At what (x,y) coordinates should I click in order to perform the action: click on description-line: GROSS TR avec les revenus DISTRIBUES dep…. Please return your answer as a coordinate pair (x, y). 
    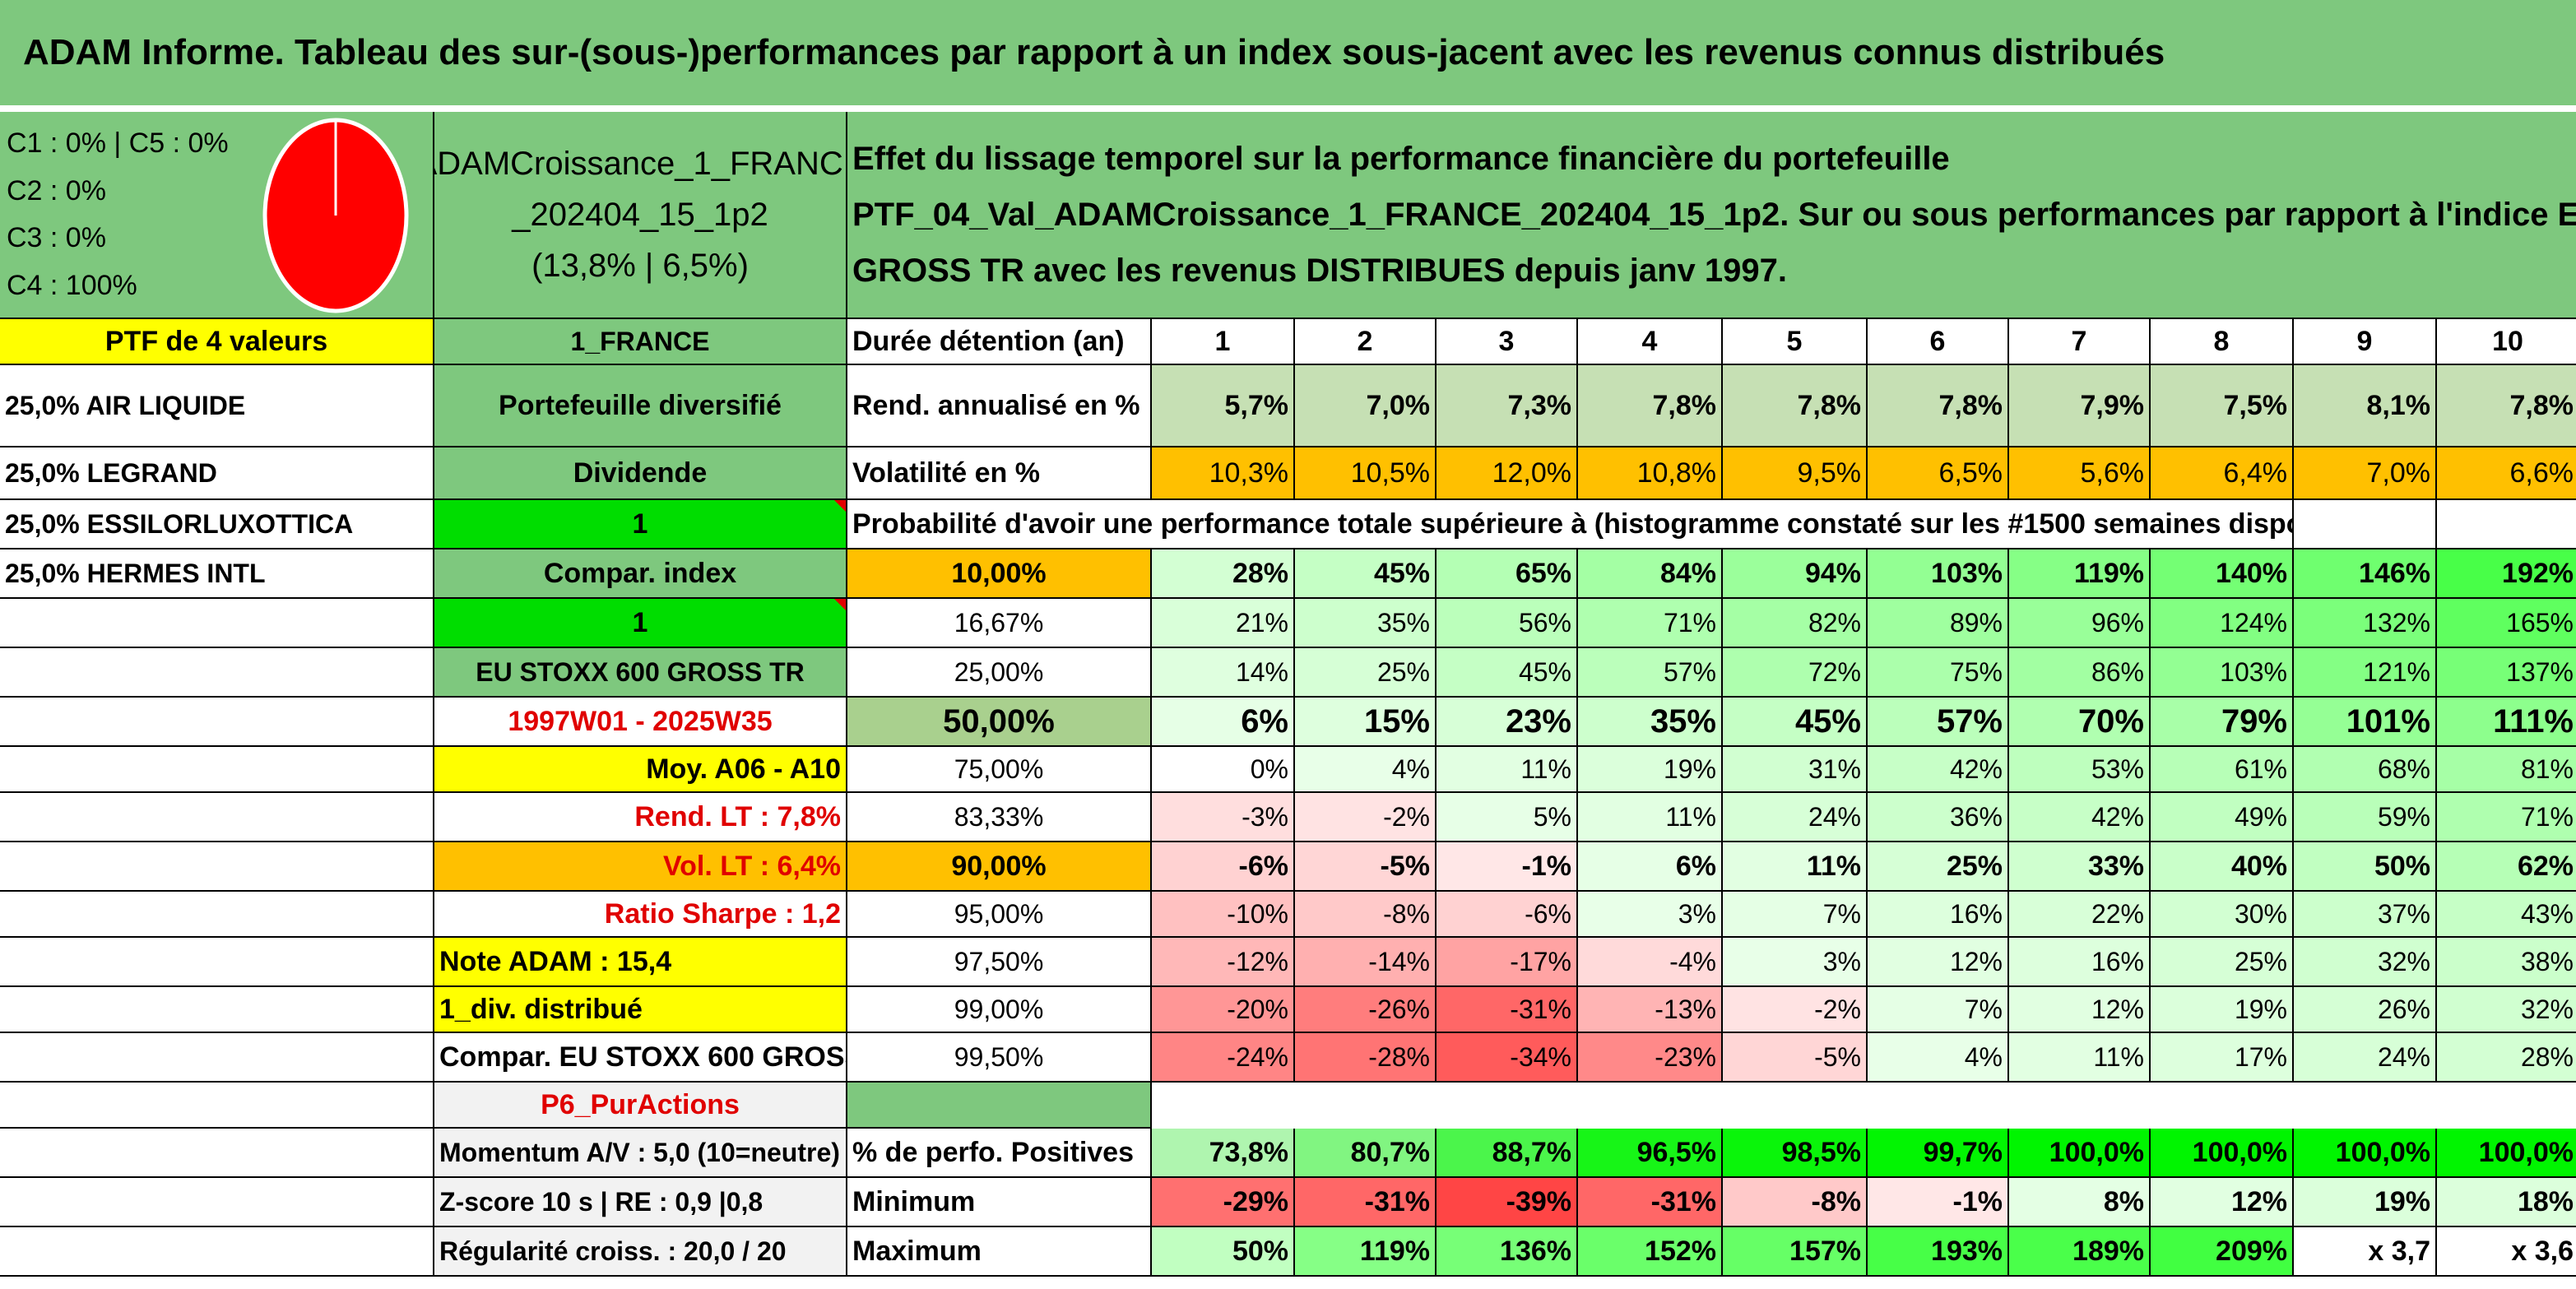
    Looking at the image, I should click on (1319, 271).